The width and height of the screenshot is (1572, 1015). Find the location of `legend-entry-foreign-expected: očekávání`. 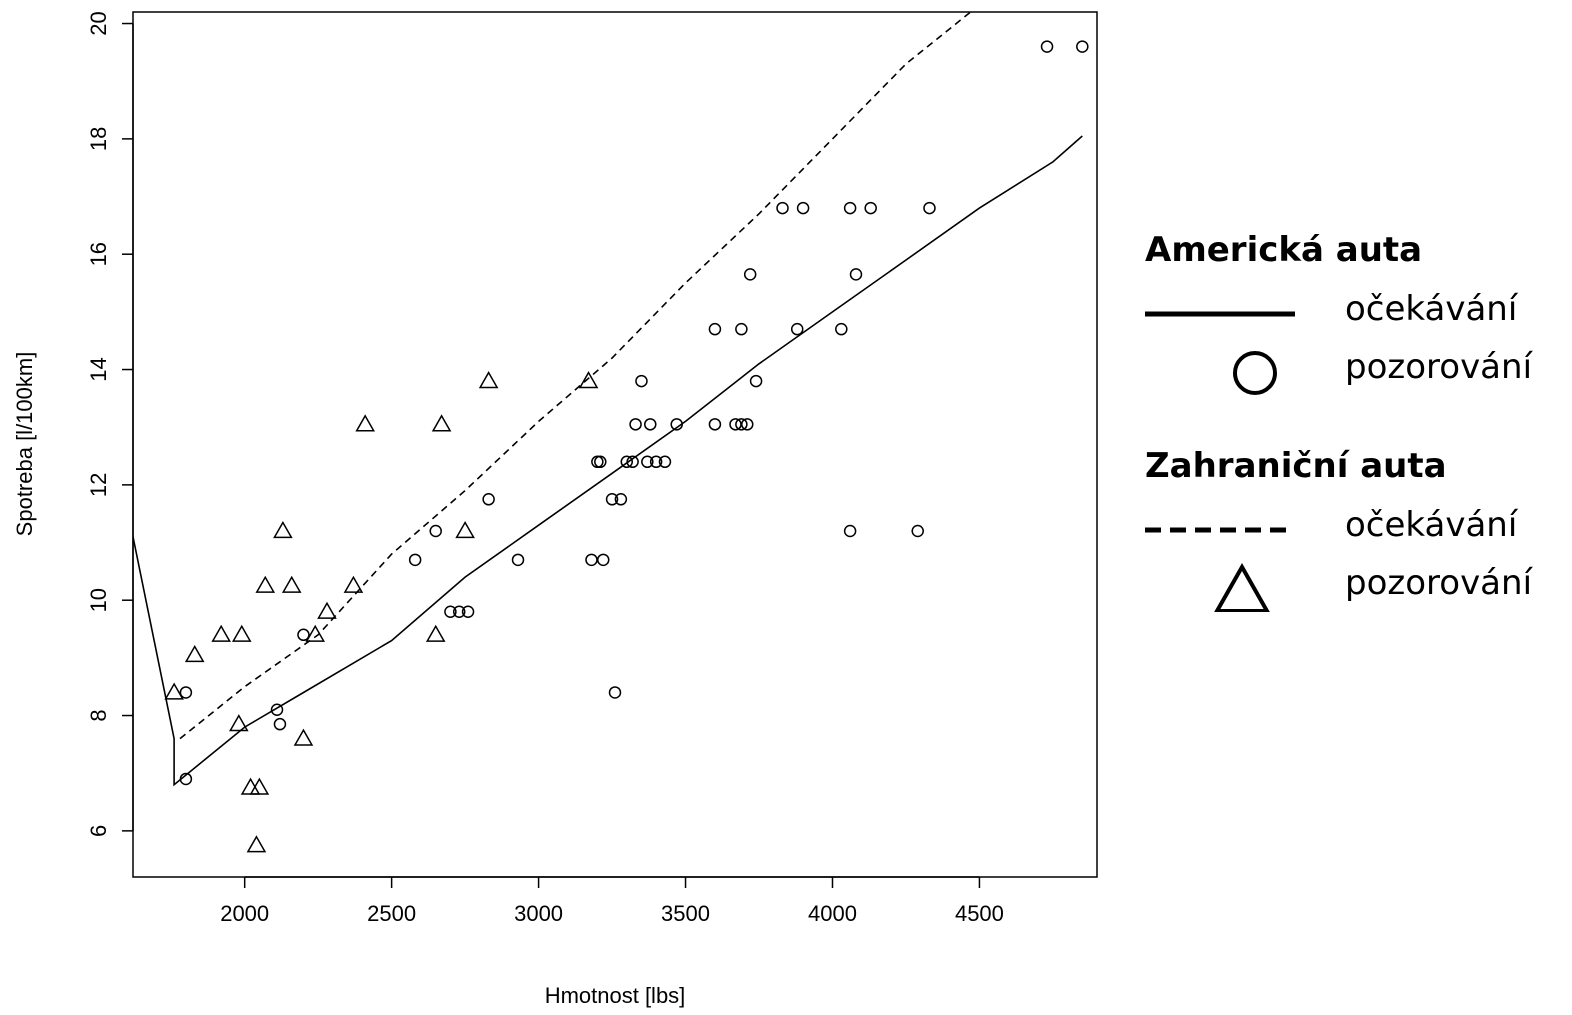

legend-entry-foreign-expected: očekávání is located at coordinates (1355, 525).